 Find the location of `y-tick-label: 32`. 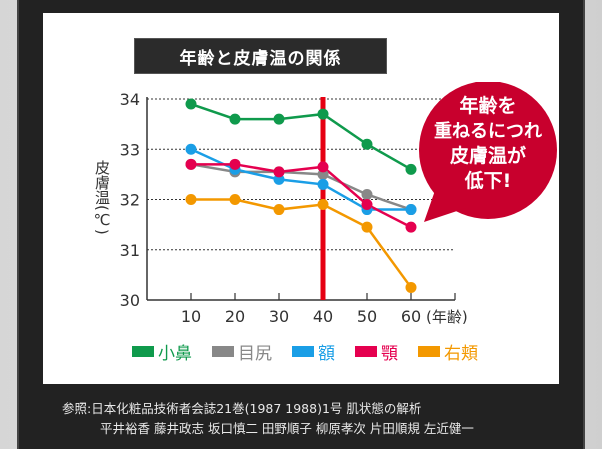

y-tick-label: 32 is located at coordinates (130, 200).